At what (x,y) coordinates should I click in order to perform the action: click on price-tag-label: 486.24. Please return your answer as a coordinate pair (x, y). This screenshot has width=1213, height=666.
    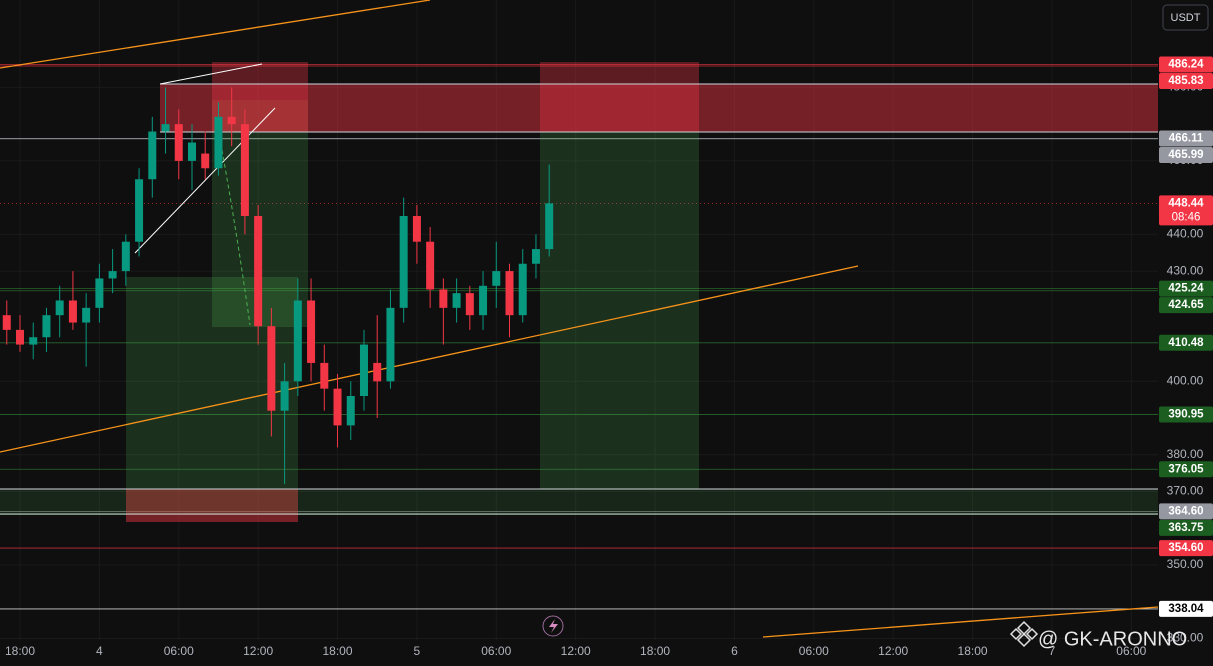
    Looking at the image, I should click on (1186, 65).